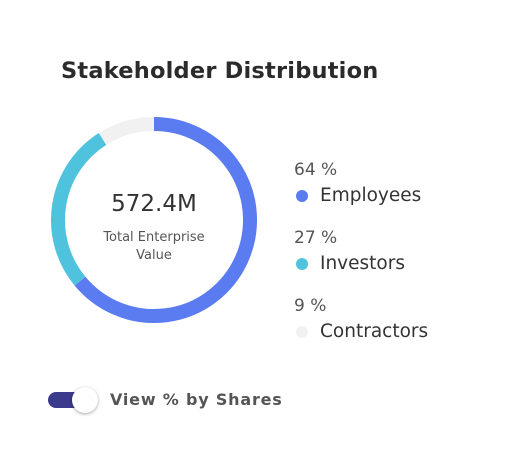 This screenshot has height=461, width=517. What do you see at coordinates (362, 263) in the screenshot?
I see `legend-label: Investors` at bounding box center [362, 263].